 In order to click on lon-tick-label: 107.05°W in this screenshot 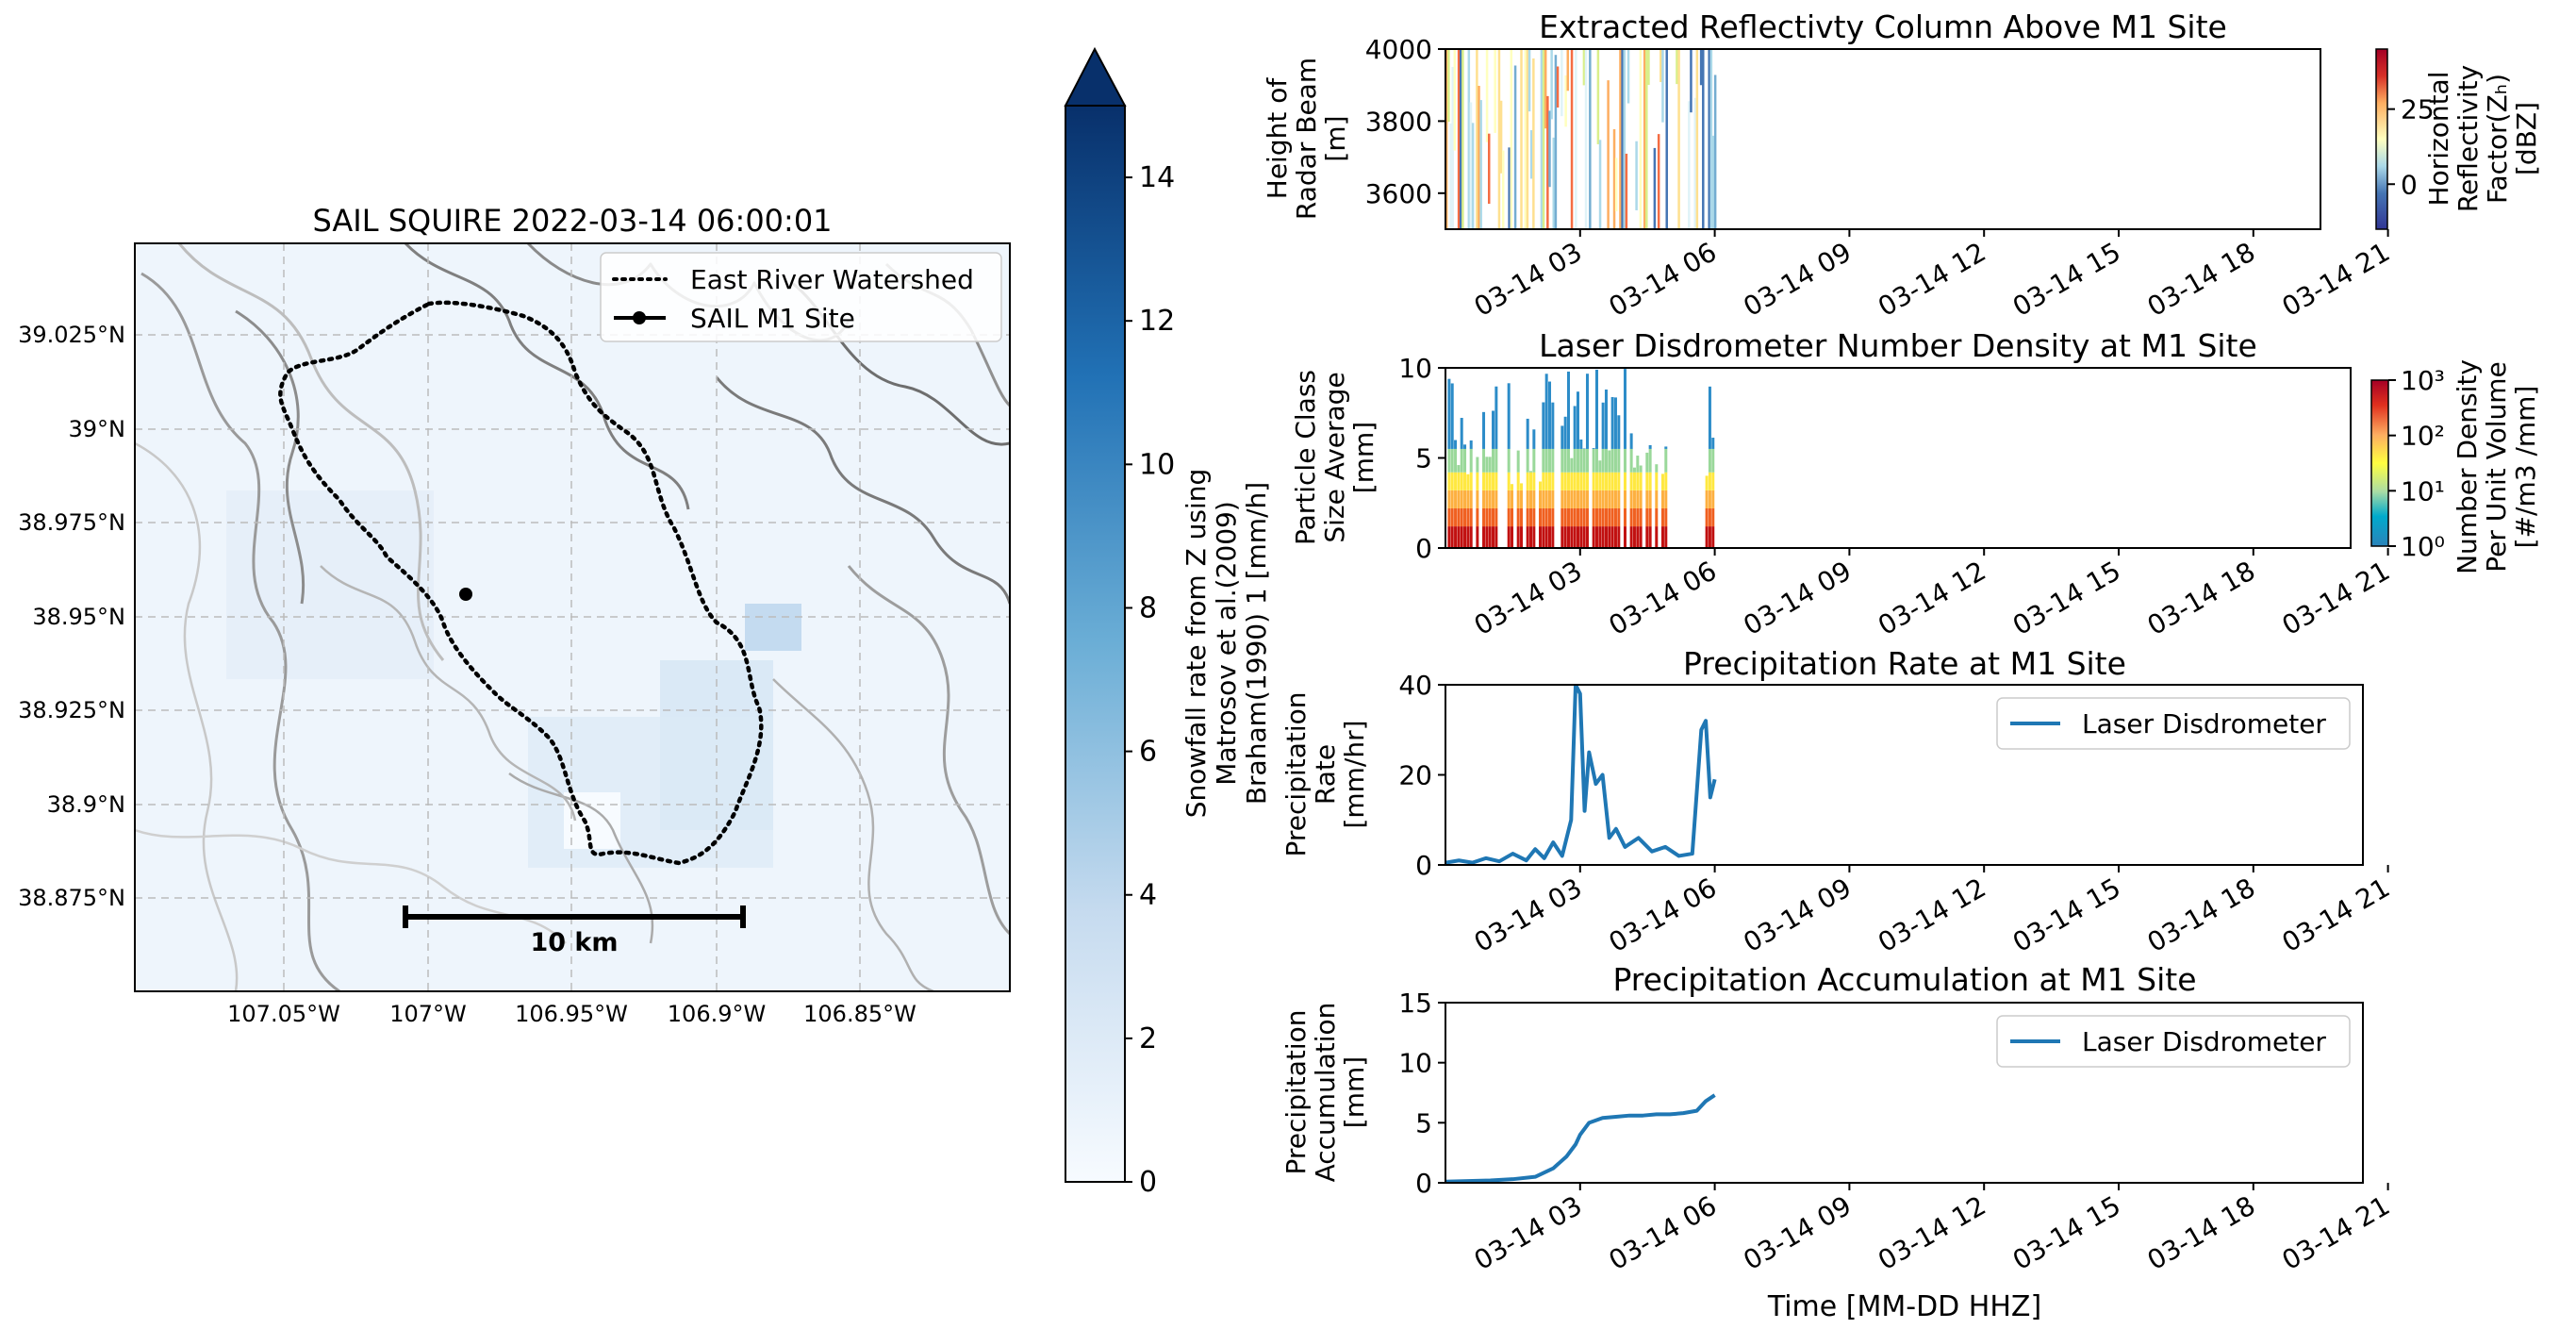, I will do `click(283, 1014)`.